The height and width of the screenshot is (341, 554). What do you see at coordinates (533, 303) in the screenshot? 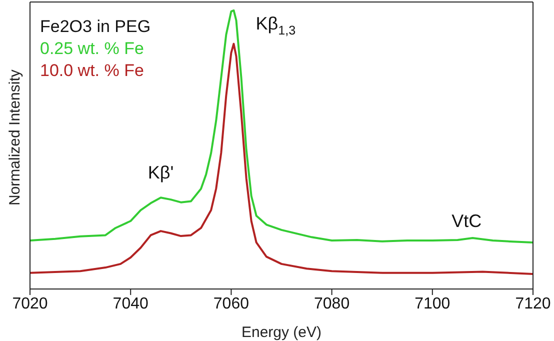
I see `x-tick-label: 7120` at bounding box center [533, 303].